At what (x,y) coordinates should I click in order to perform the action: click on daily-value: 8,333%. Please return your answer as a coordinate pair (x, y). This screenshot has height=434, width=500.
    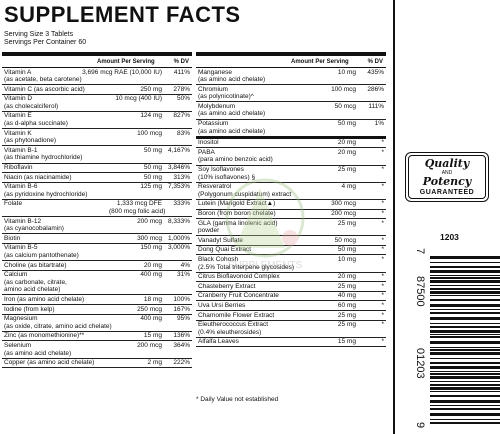
    Looking at the image, I should click on (178, 221).